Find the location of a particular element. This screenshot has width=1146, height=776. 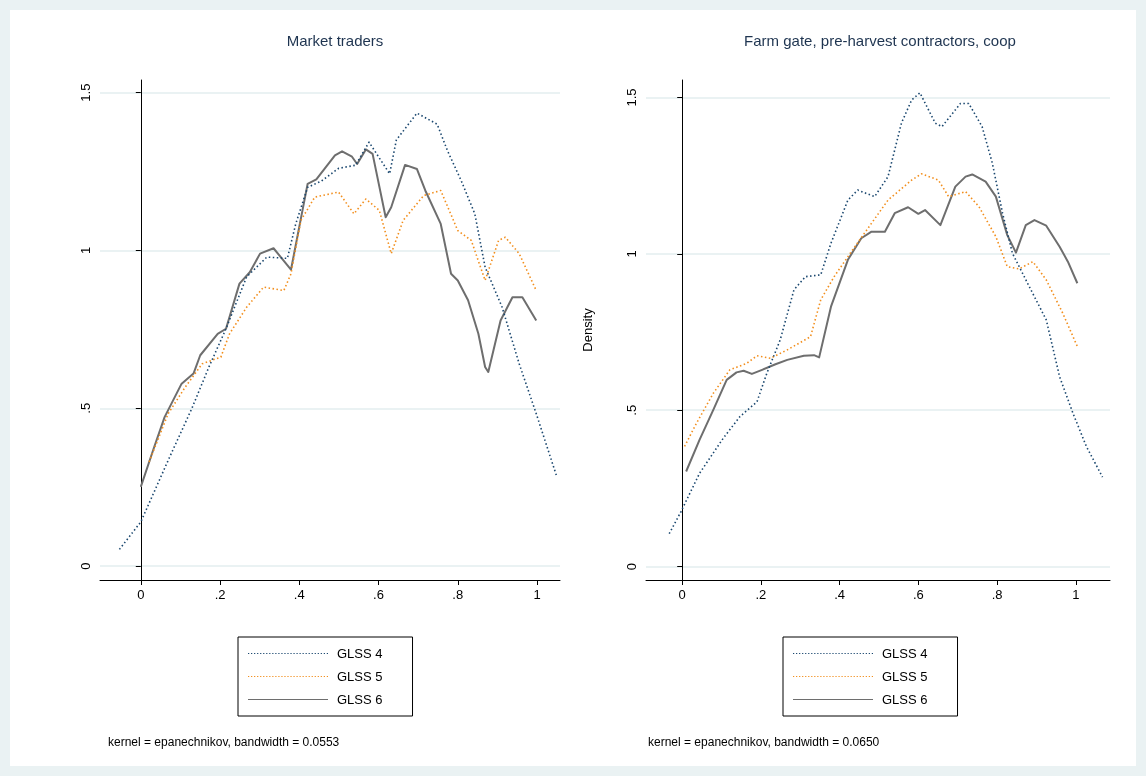

text: kernel = epanechnikov, bandwidth = 0.0553 is located at coordinates (224, 742).